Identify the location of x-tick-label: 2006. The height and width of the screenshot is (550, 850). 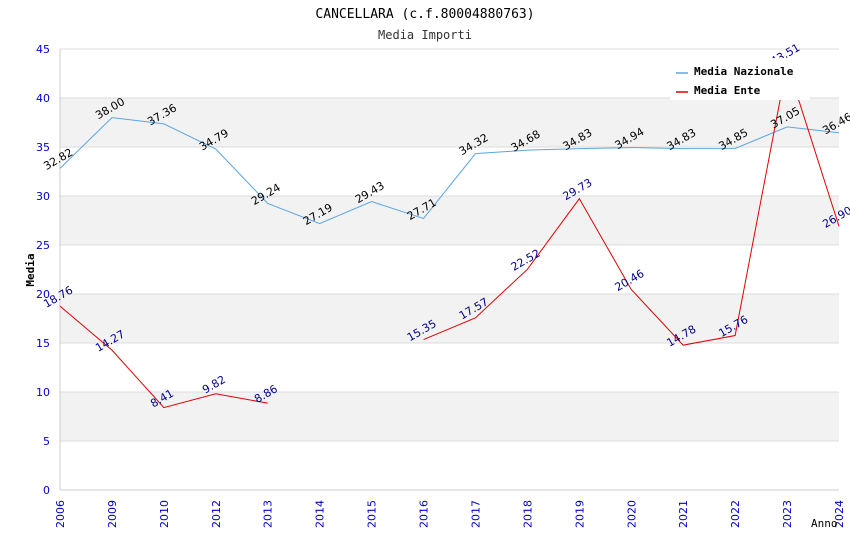
(60, 514).